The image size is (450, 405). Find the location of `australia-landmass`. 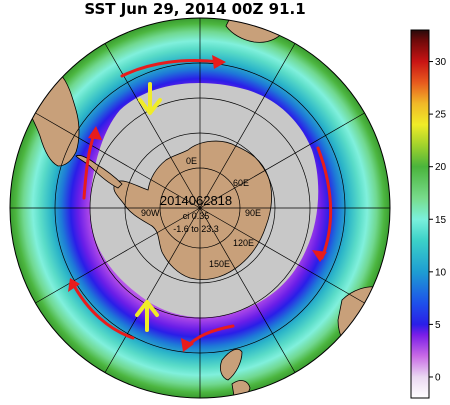

australia-landmass is located at coordinates (363, 321).